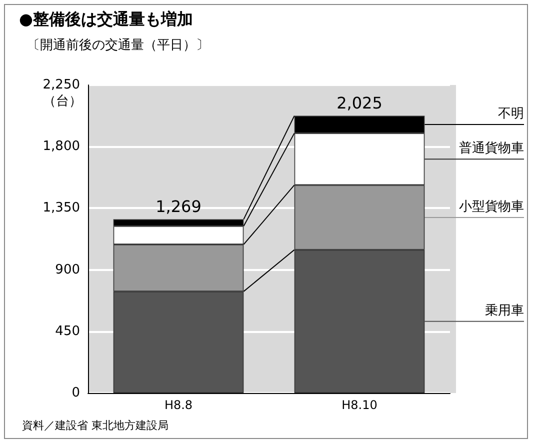  Describe the element at coordinates (511, 114) in the screenshot. I see `text: 不明` at that location.